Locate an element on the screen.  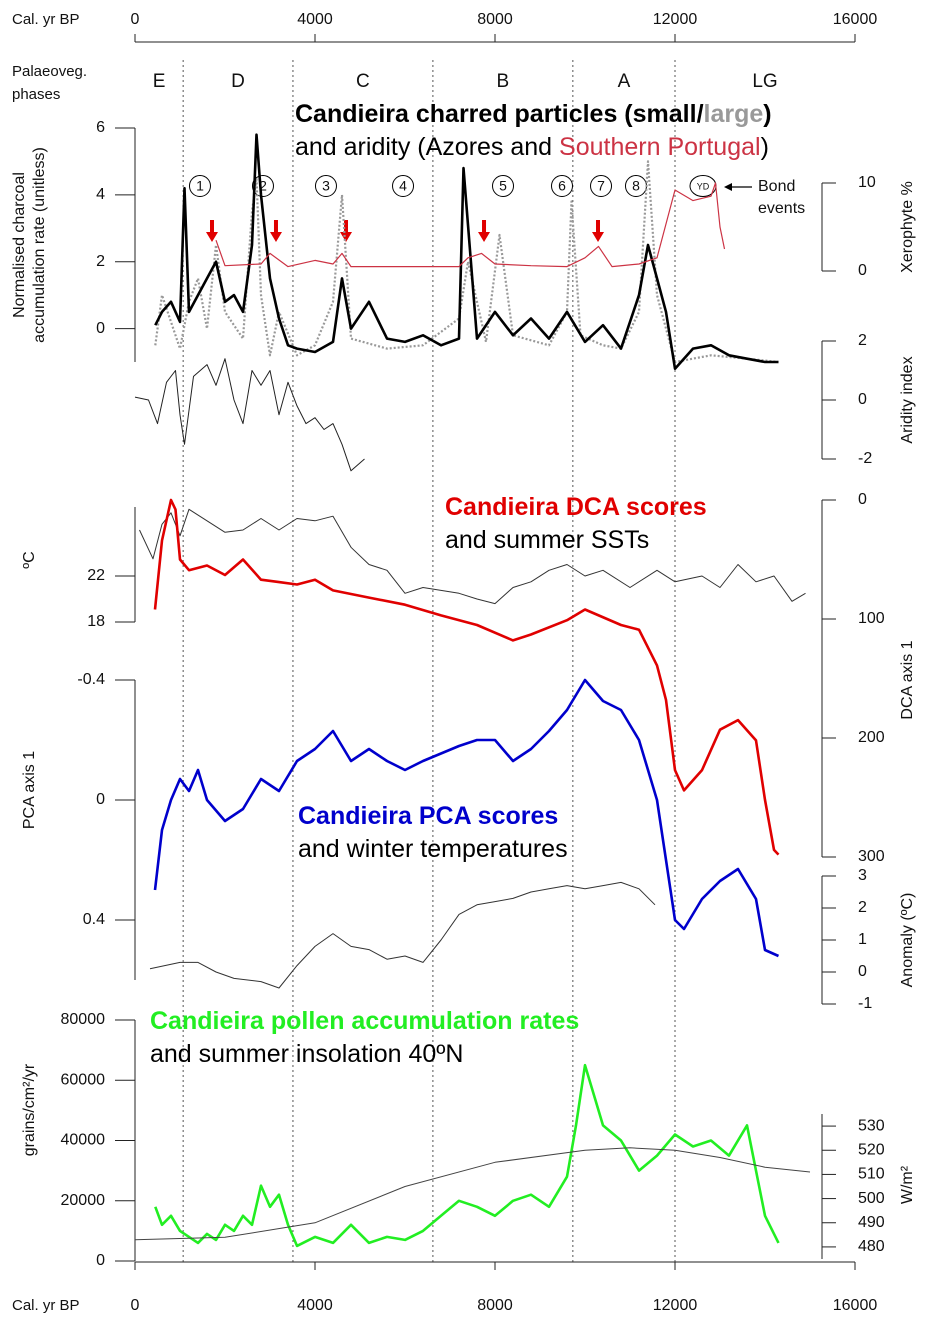
y-tick-label: 80000 is located at coordinates (83, 1019).